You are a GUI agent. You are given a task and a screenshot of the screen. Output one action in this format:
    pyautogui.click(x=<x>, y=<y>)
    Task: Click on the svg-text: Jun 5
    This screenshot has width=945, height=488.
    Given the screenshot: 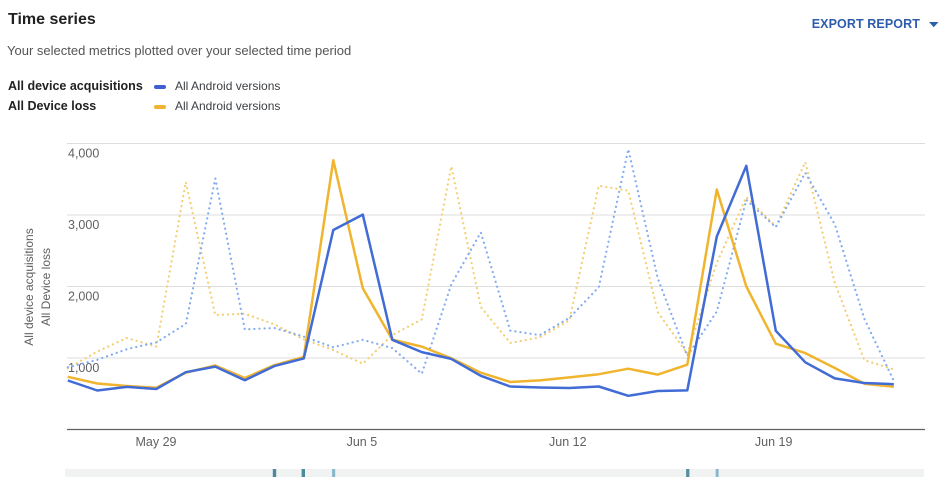 What is the action you would take?
    pyautogui.click(x=362, y=442)
    